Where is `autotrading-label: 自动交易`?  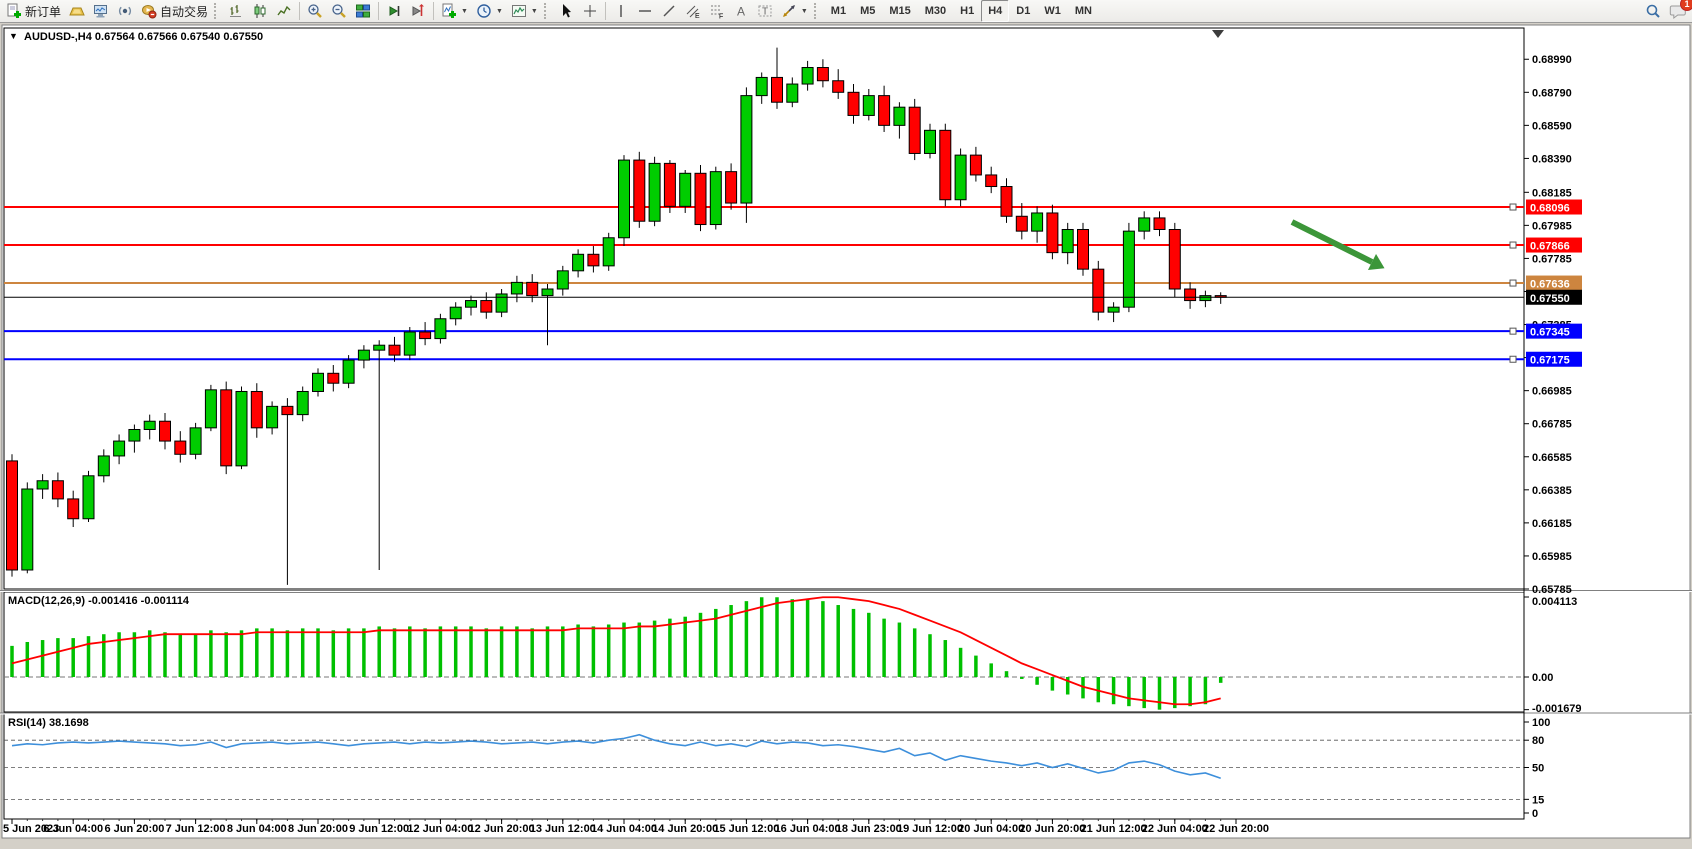 autotrading-label: 自动交易 is located at coordinates (184, 11).